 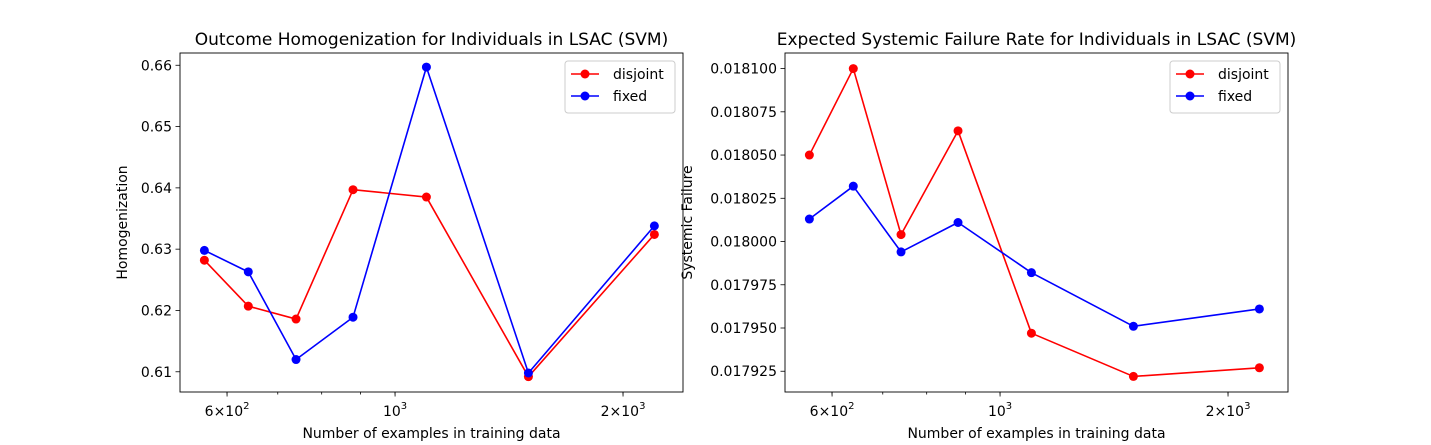 I want to click on series-line-fixed, so click(x=1034, y=256).